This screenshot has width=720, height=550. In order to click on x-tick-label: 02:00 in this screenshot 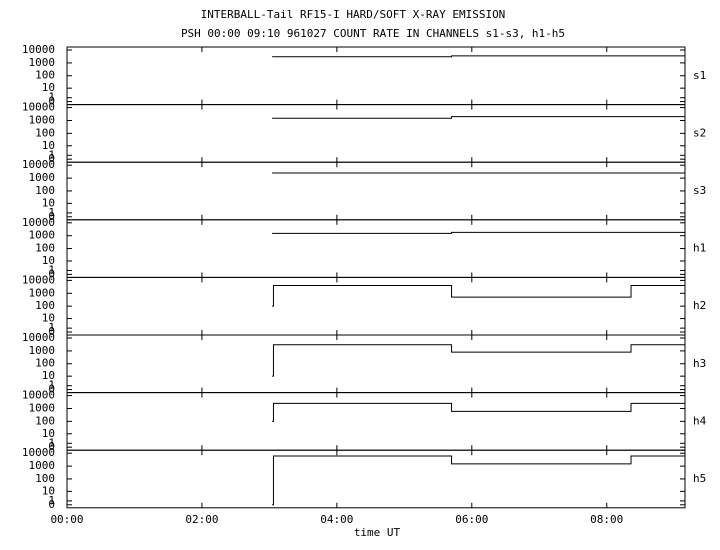, I will do `click(201, 519)`.